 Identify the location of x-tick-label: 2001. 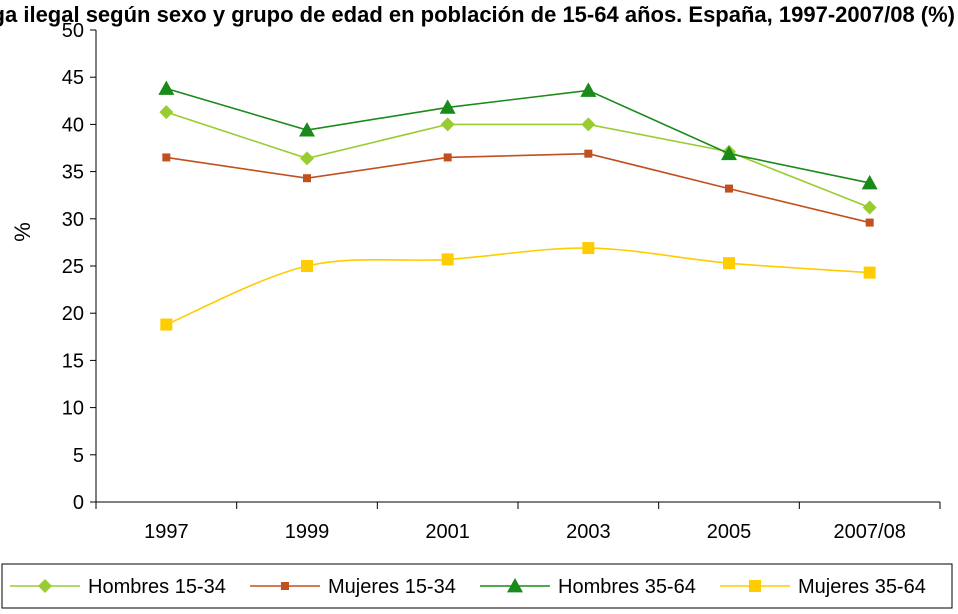
(447, 532).